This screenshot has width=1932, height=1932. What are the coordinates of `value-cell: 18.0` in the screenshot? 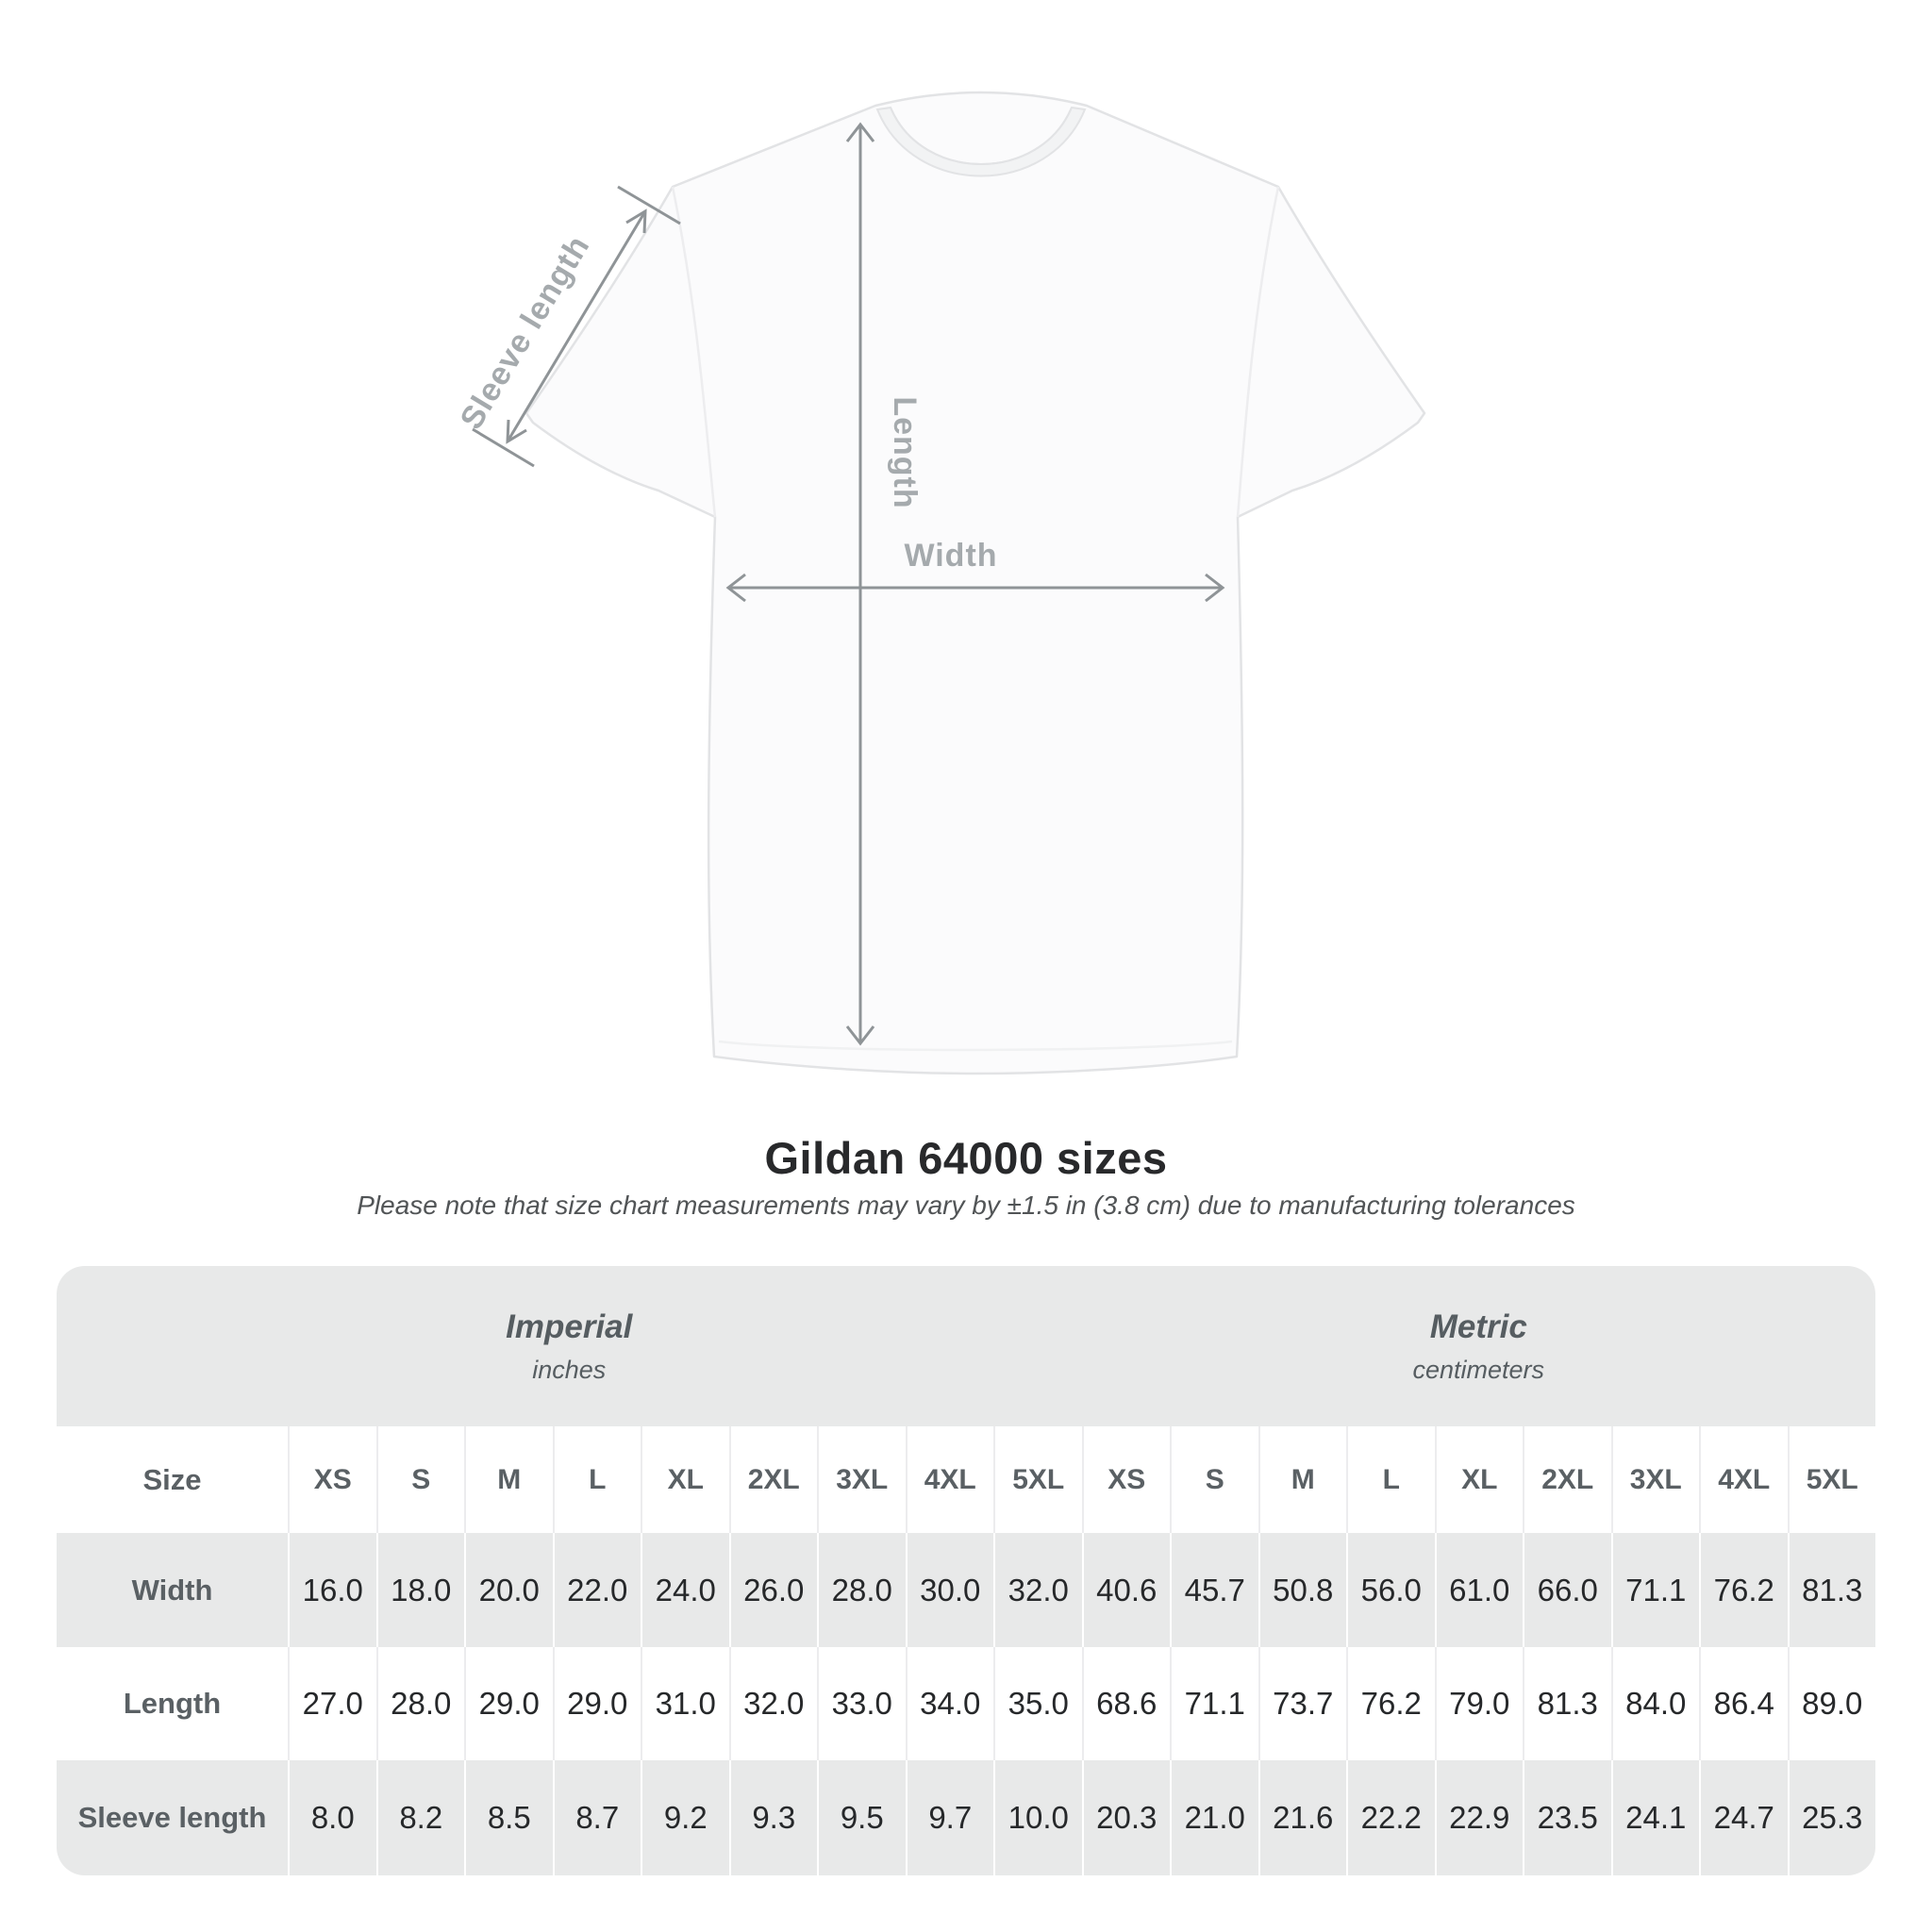 It's located at (420, 1590).